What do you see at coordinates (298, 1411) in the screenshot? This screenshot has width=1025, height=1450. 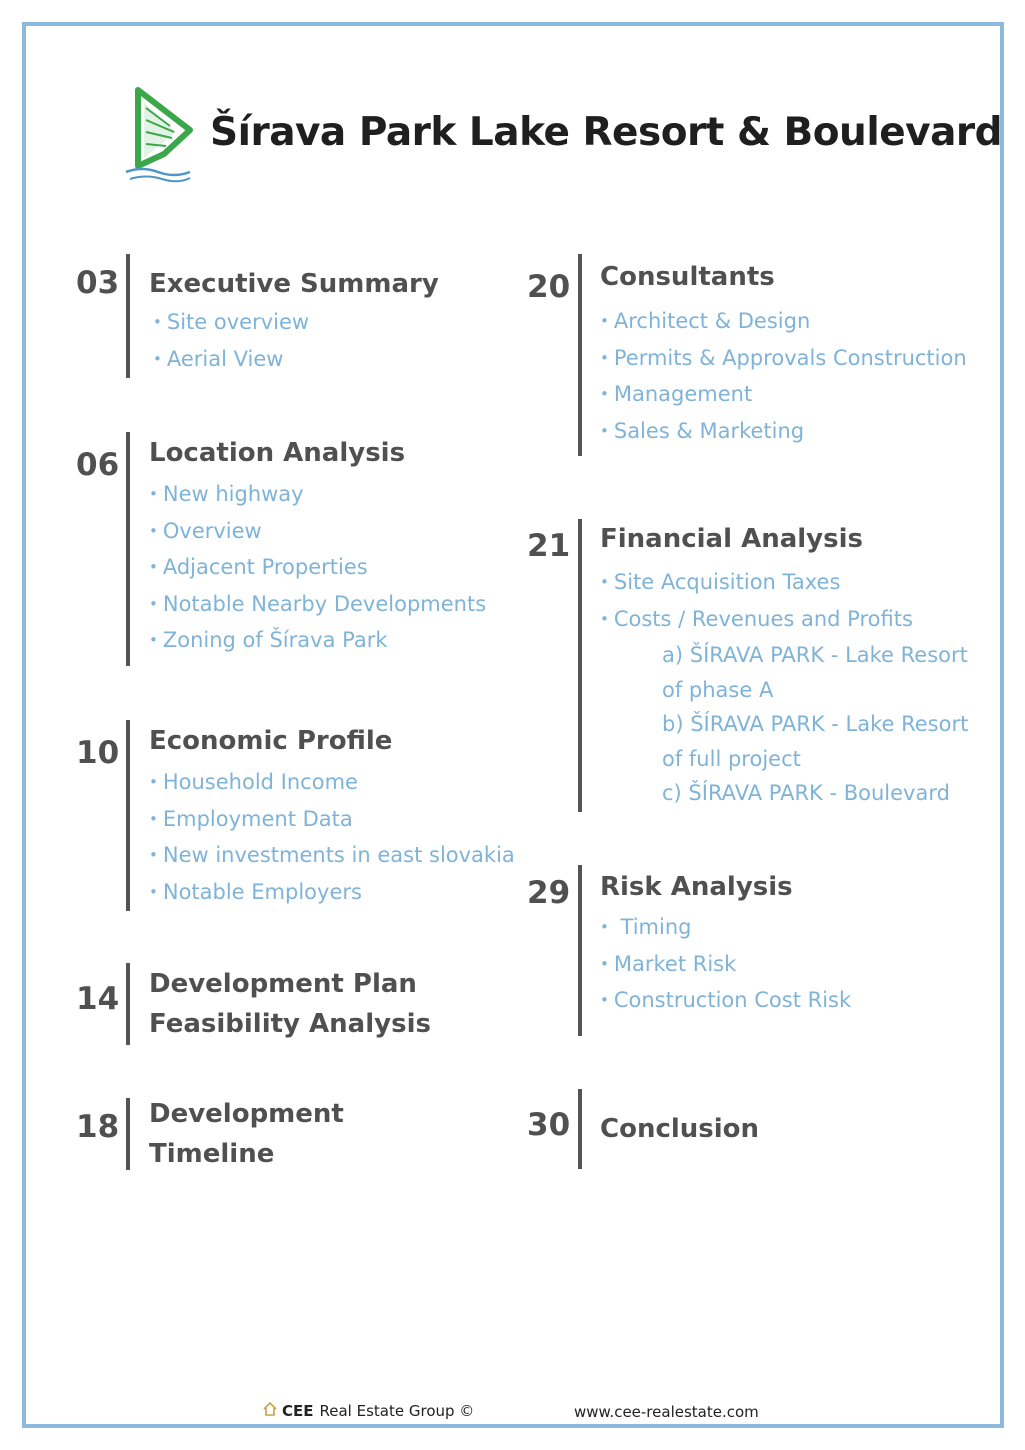 I see `company-short-name: CEE` at bounding box center [298, 1411].